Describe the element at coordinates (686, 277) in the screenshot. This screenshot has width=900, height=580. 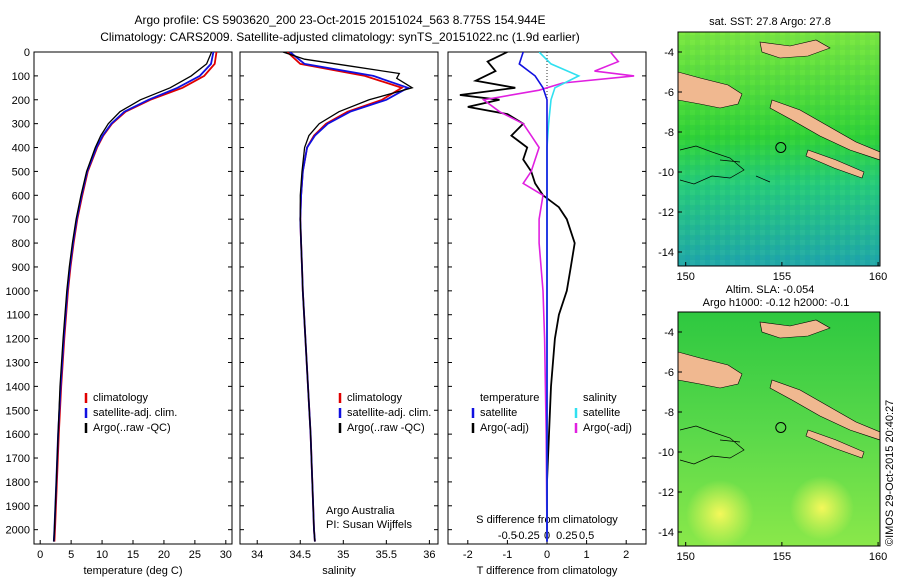
I see `sst-map-xtick-label-0: 150` at that location.